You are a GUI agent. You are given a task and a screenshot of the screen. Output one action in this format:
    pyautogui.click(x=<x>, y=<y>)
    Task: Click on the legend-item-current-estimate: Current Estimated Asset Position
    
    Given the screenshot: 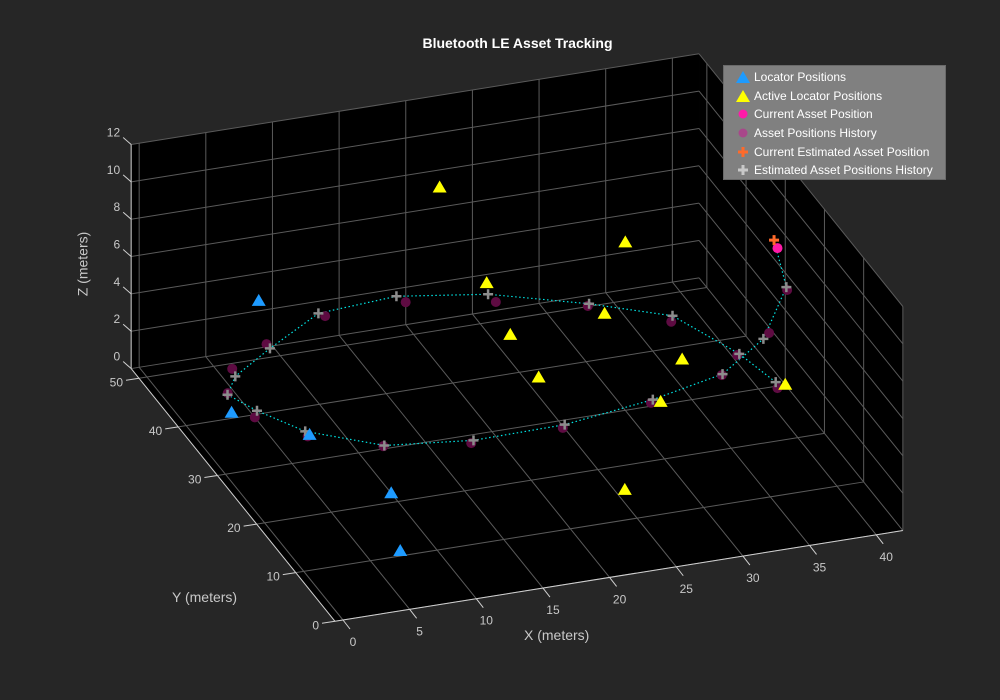 What is the action you would take?
    pyautogui.click(x=834, y=151)
    